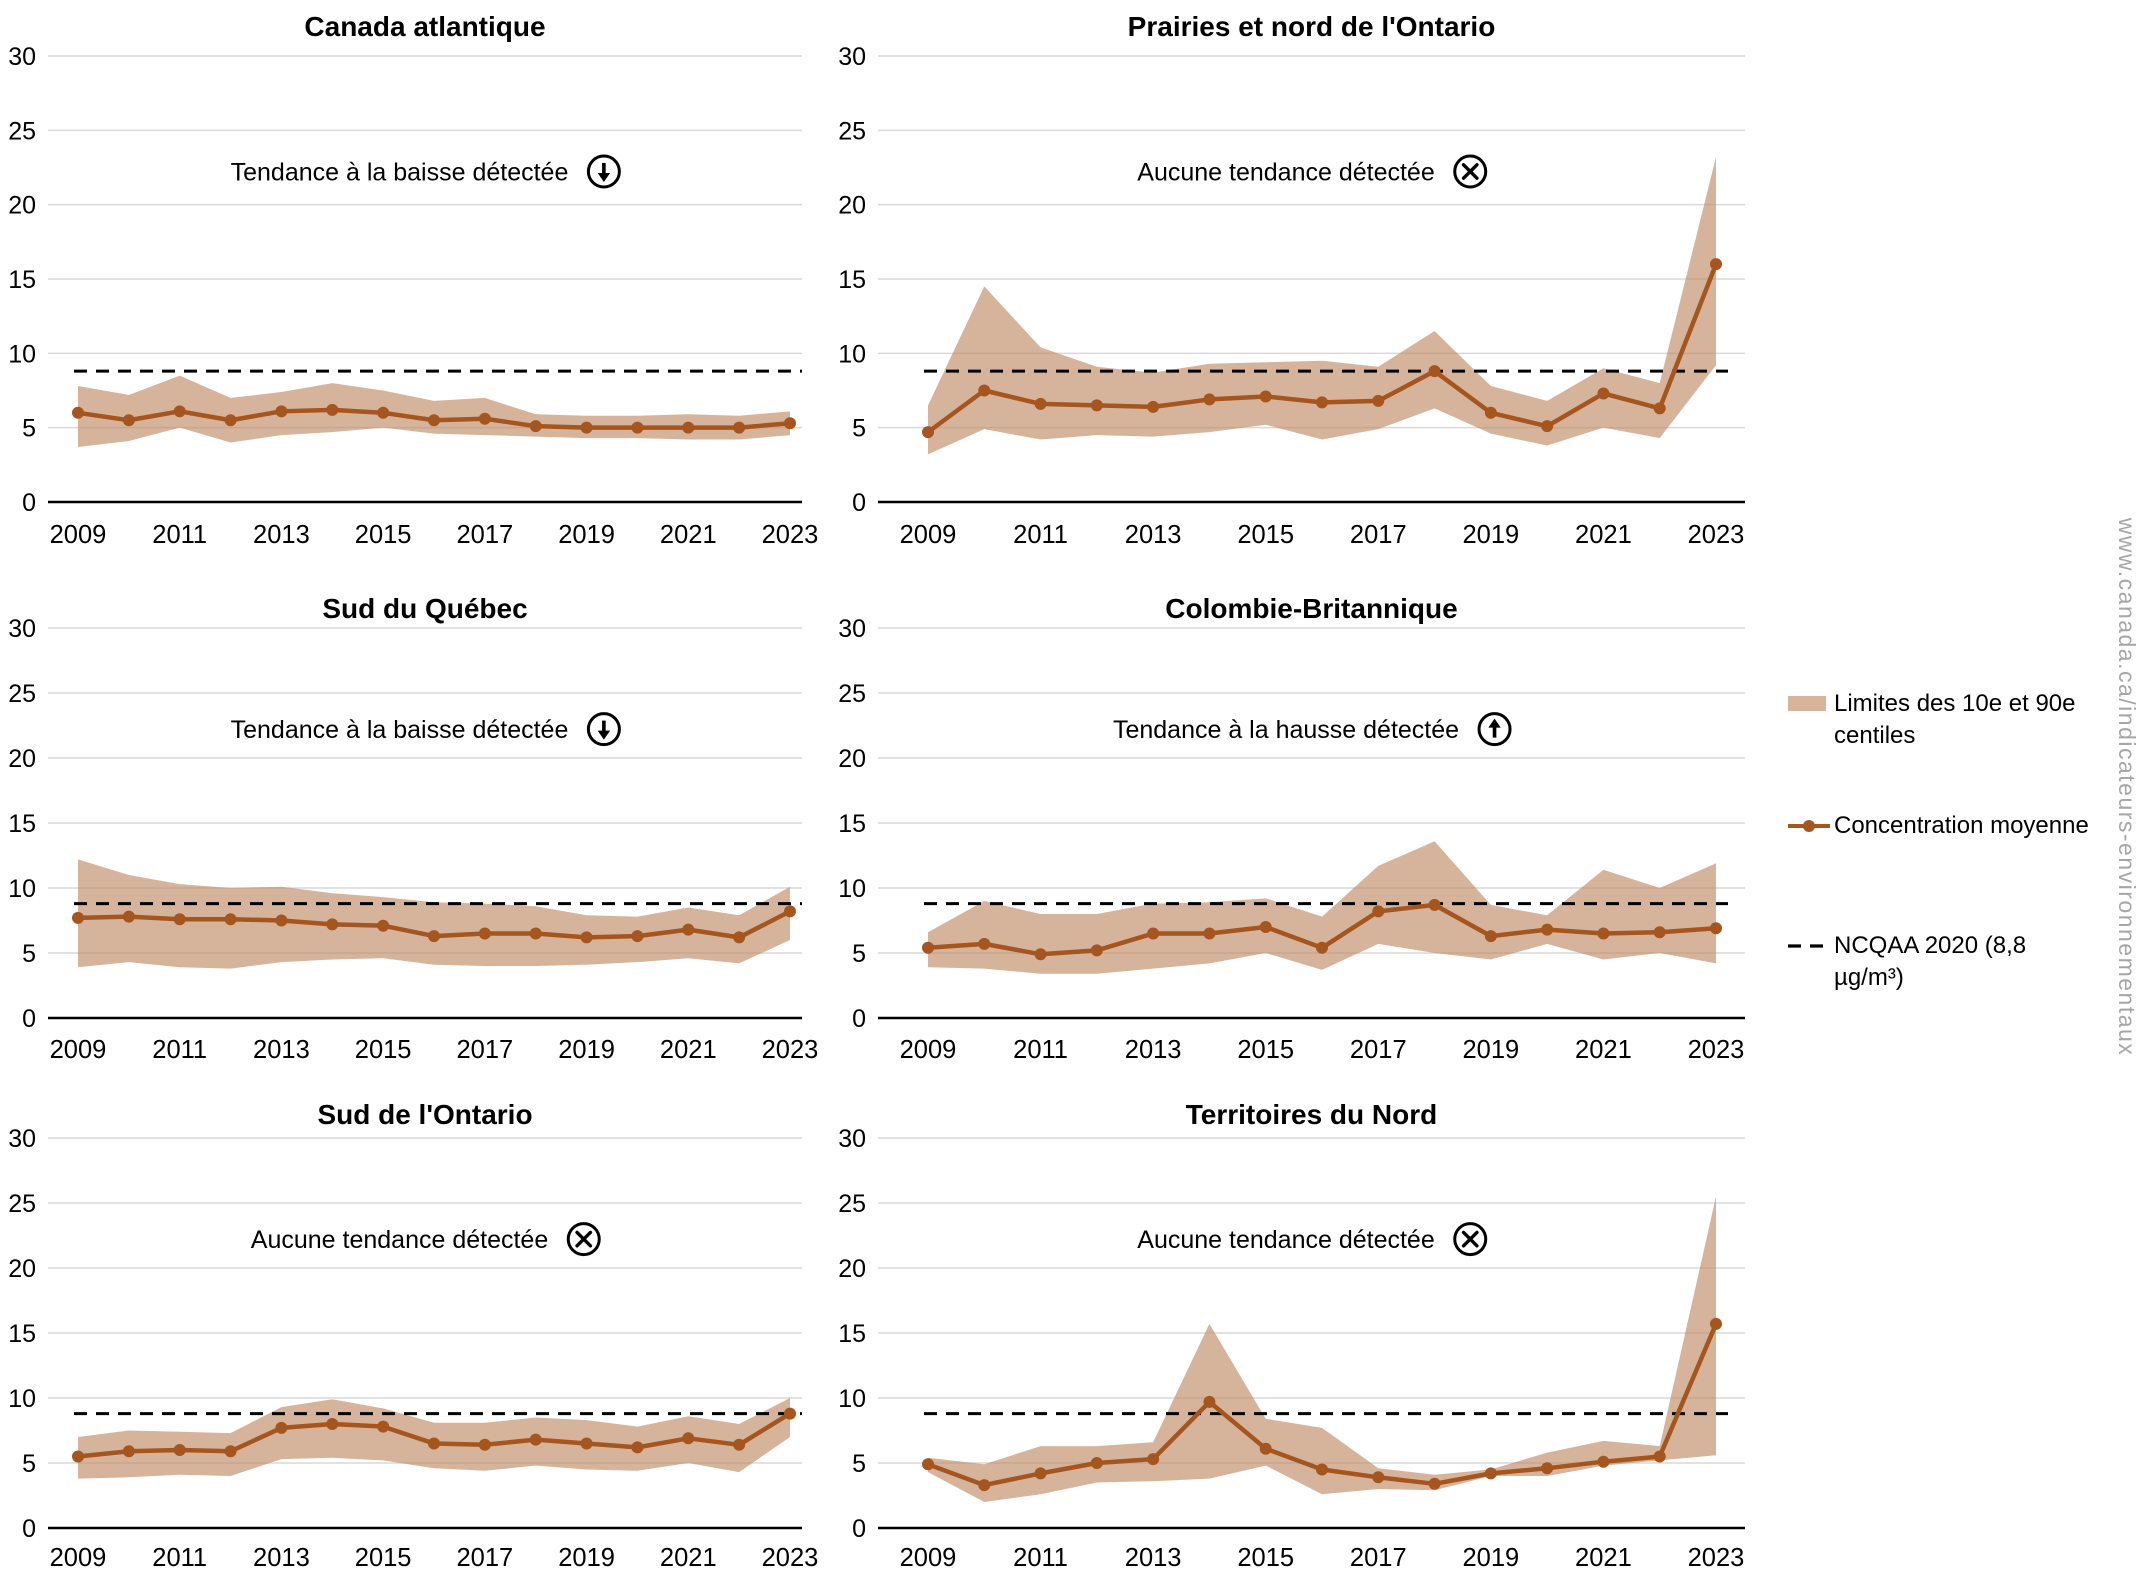  Describe the element at coordinates (603, 729) in the screenshot. I see `arrow-down-circle-icon` at that location.